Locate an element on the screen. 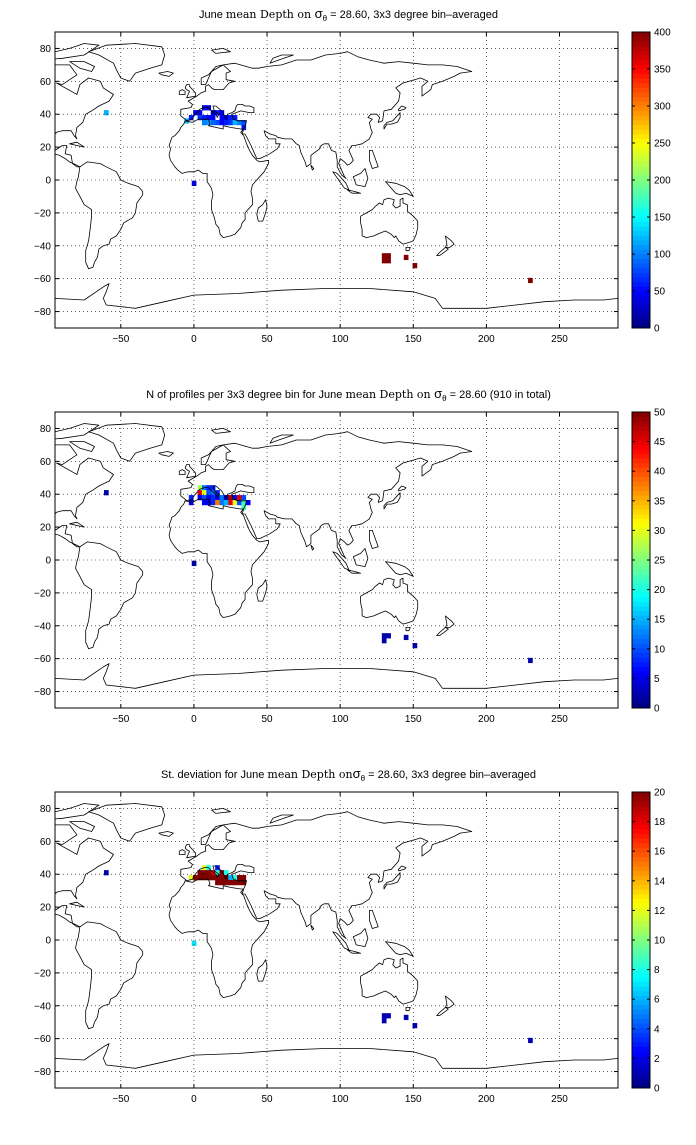 This screenshot has width=696, height=1145. colorbar-tick-label: 0 is located at coordinates (657, 1089).